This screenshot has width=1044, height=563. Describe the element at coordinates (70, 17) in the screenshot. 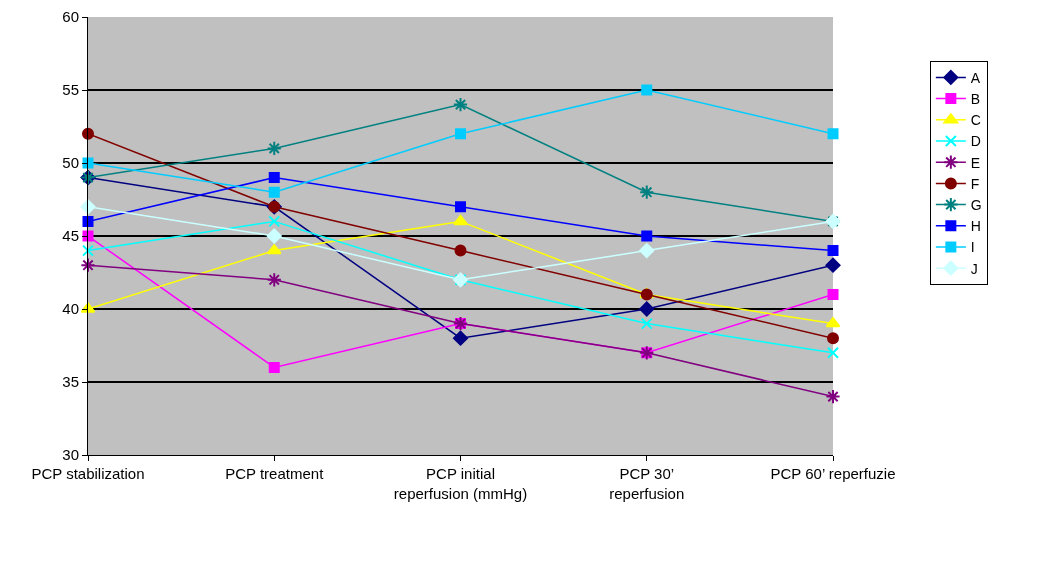

I see `y-tick-label: 60` at that location.